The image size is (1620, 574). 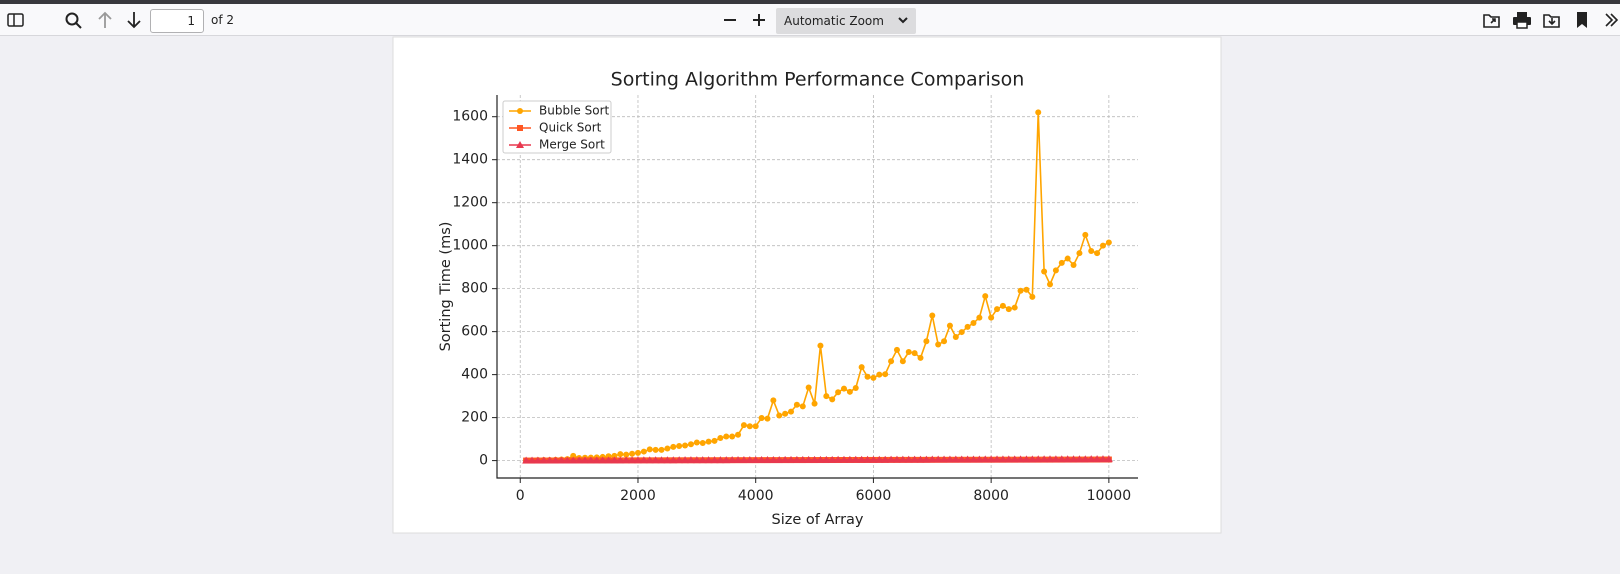 I want to click on zoom-out, so click(x=730, y=20).